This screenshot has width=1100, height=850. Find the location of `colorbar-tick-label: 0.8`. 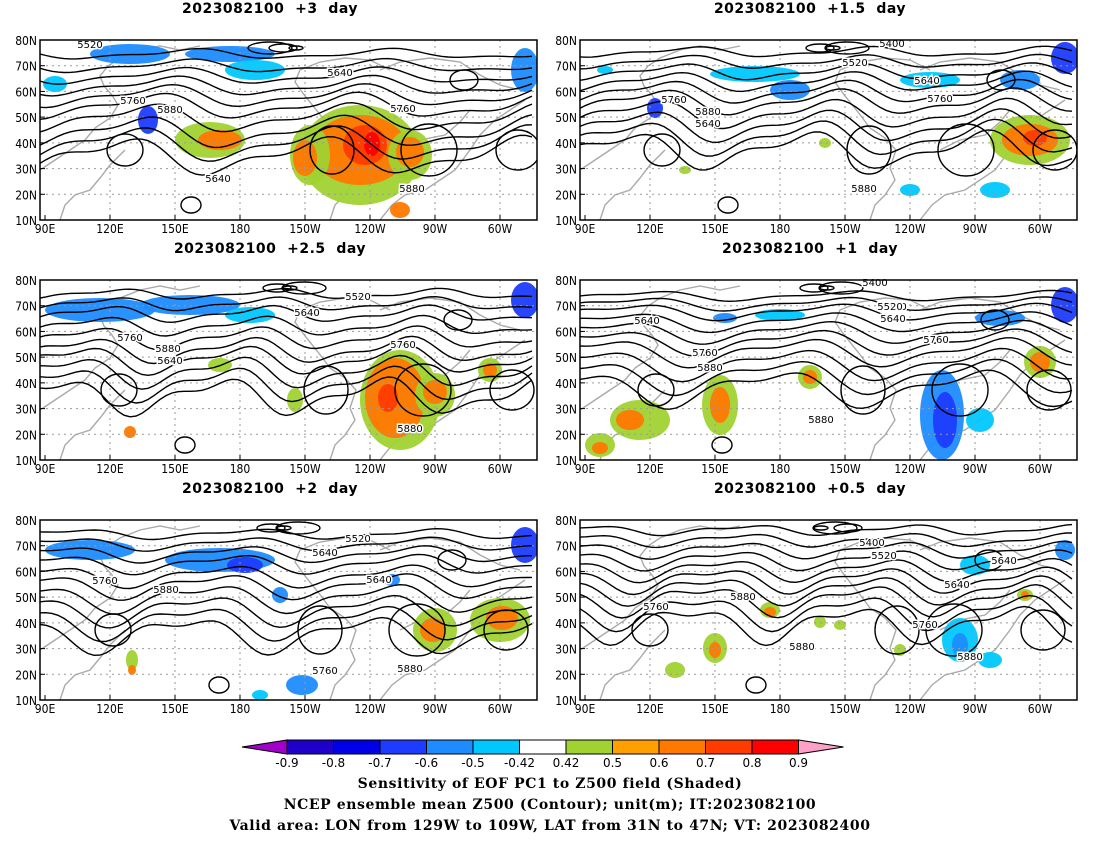

colorbar-tick-label: 0.8 is located at coordinates (751, 763).